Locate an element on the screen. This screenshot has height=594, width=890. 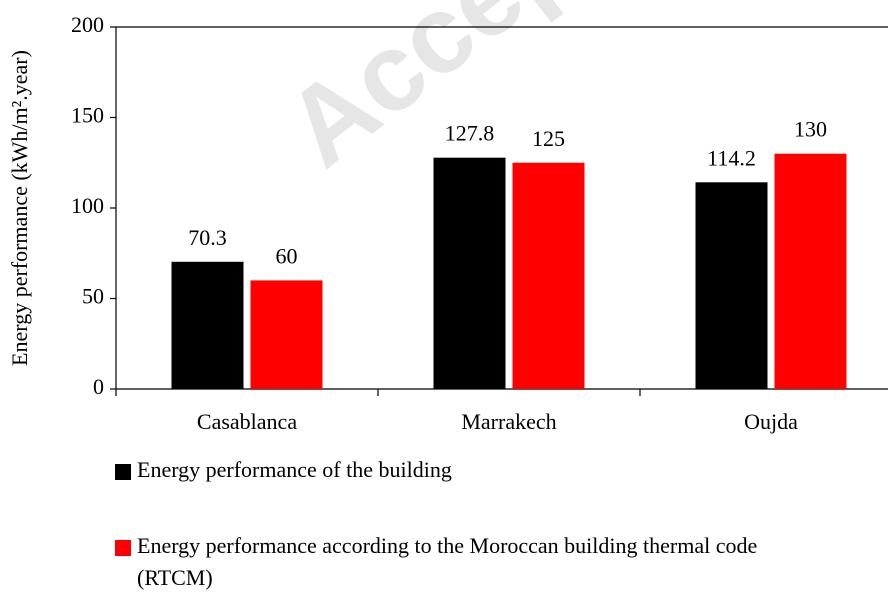
value-label: 60 is located at coordinates (287, 255).